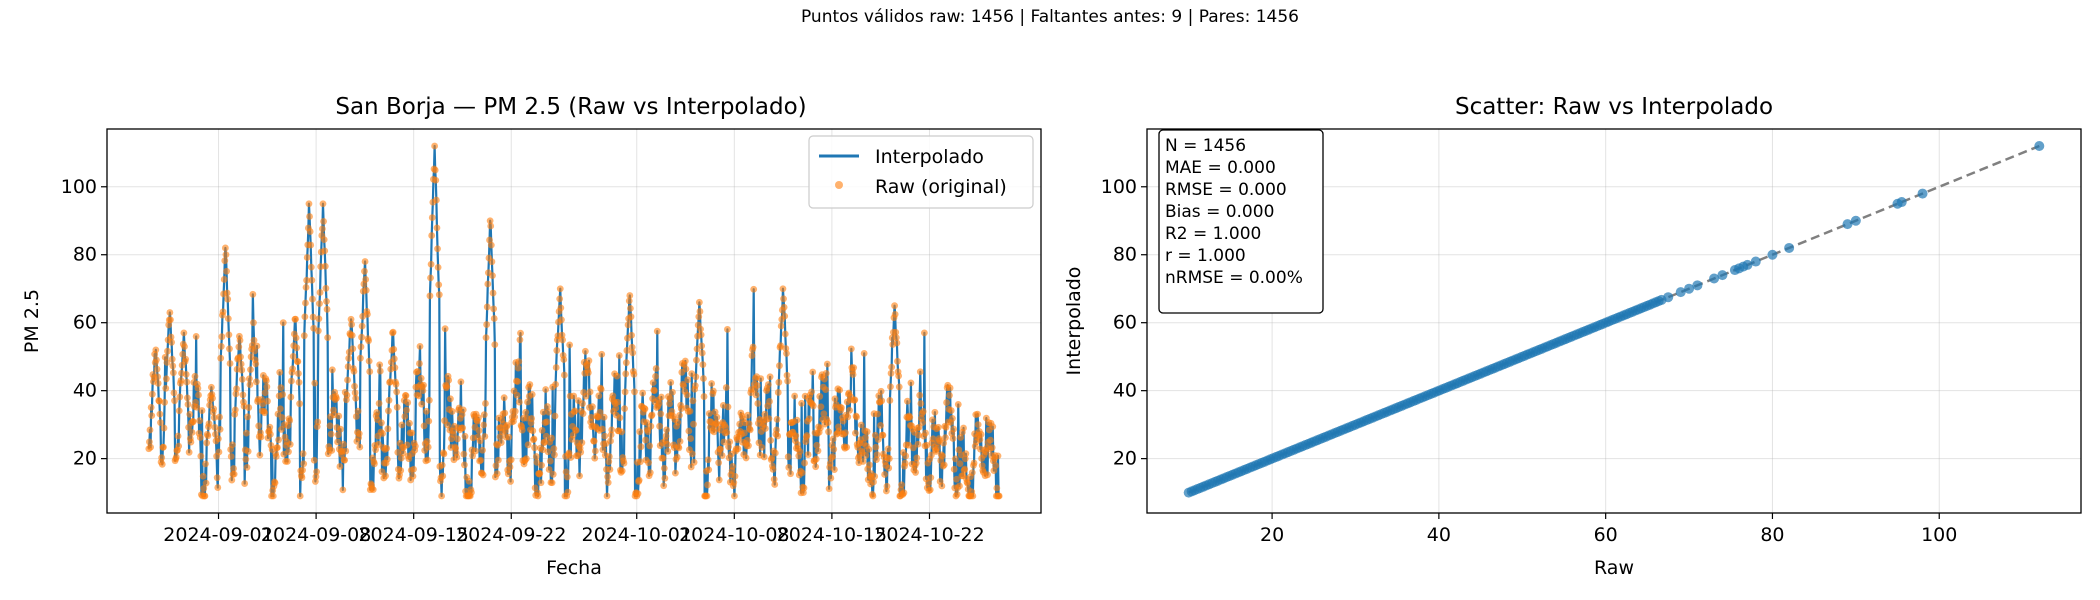 The image size is (2100, 600). What do you see at coordinates (929, 157) in the screenshot?
I see `legend-label-interpolado: Interpolado` at bounding box center [929, 157].